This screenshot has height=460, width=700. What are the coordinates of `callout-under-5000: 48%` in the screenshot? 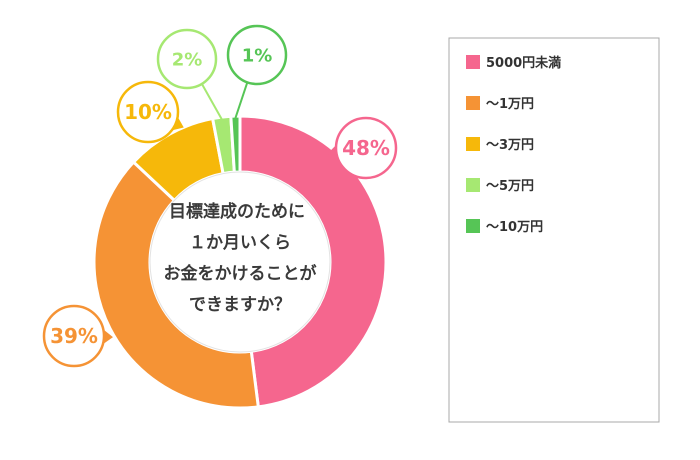 It's located at (362, 148).